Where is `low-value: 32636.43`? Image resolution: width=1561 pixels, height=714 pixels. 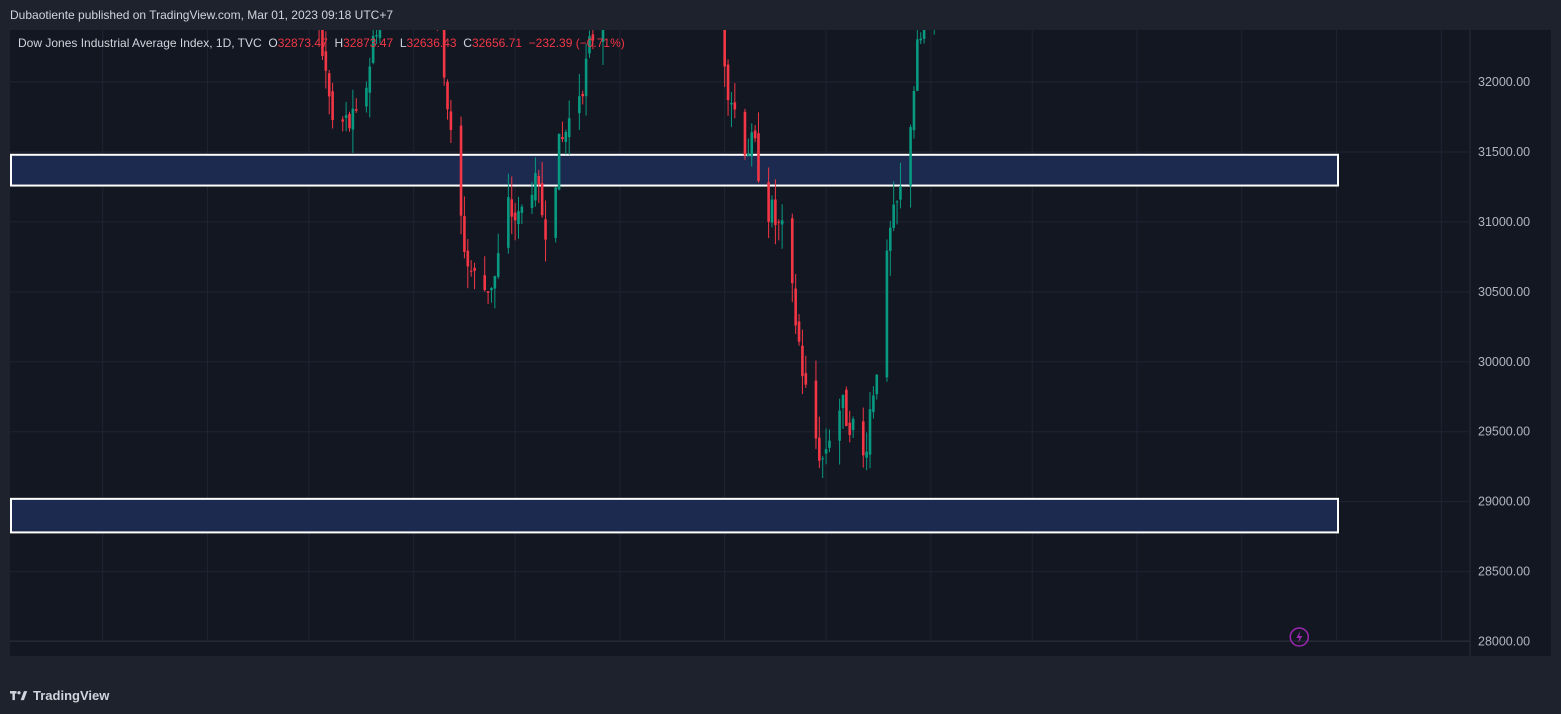
low-value: 32636.43 is located at coordinates (431, 43).